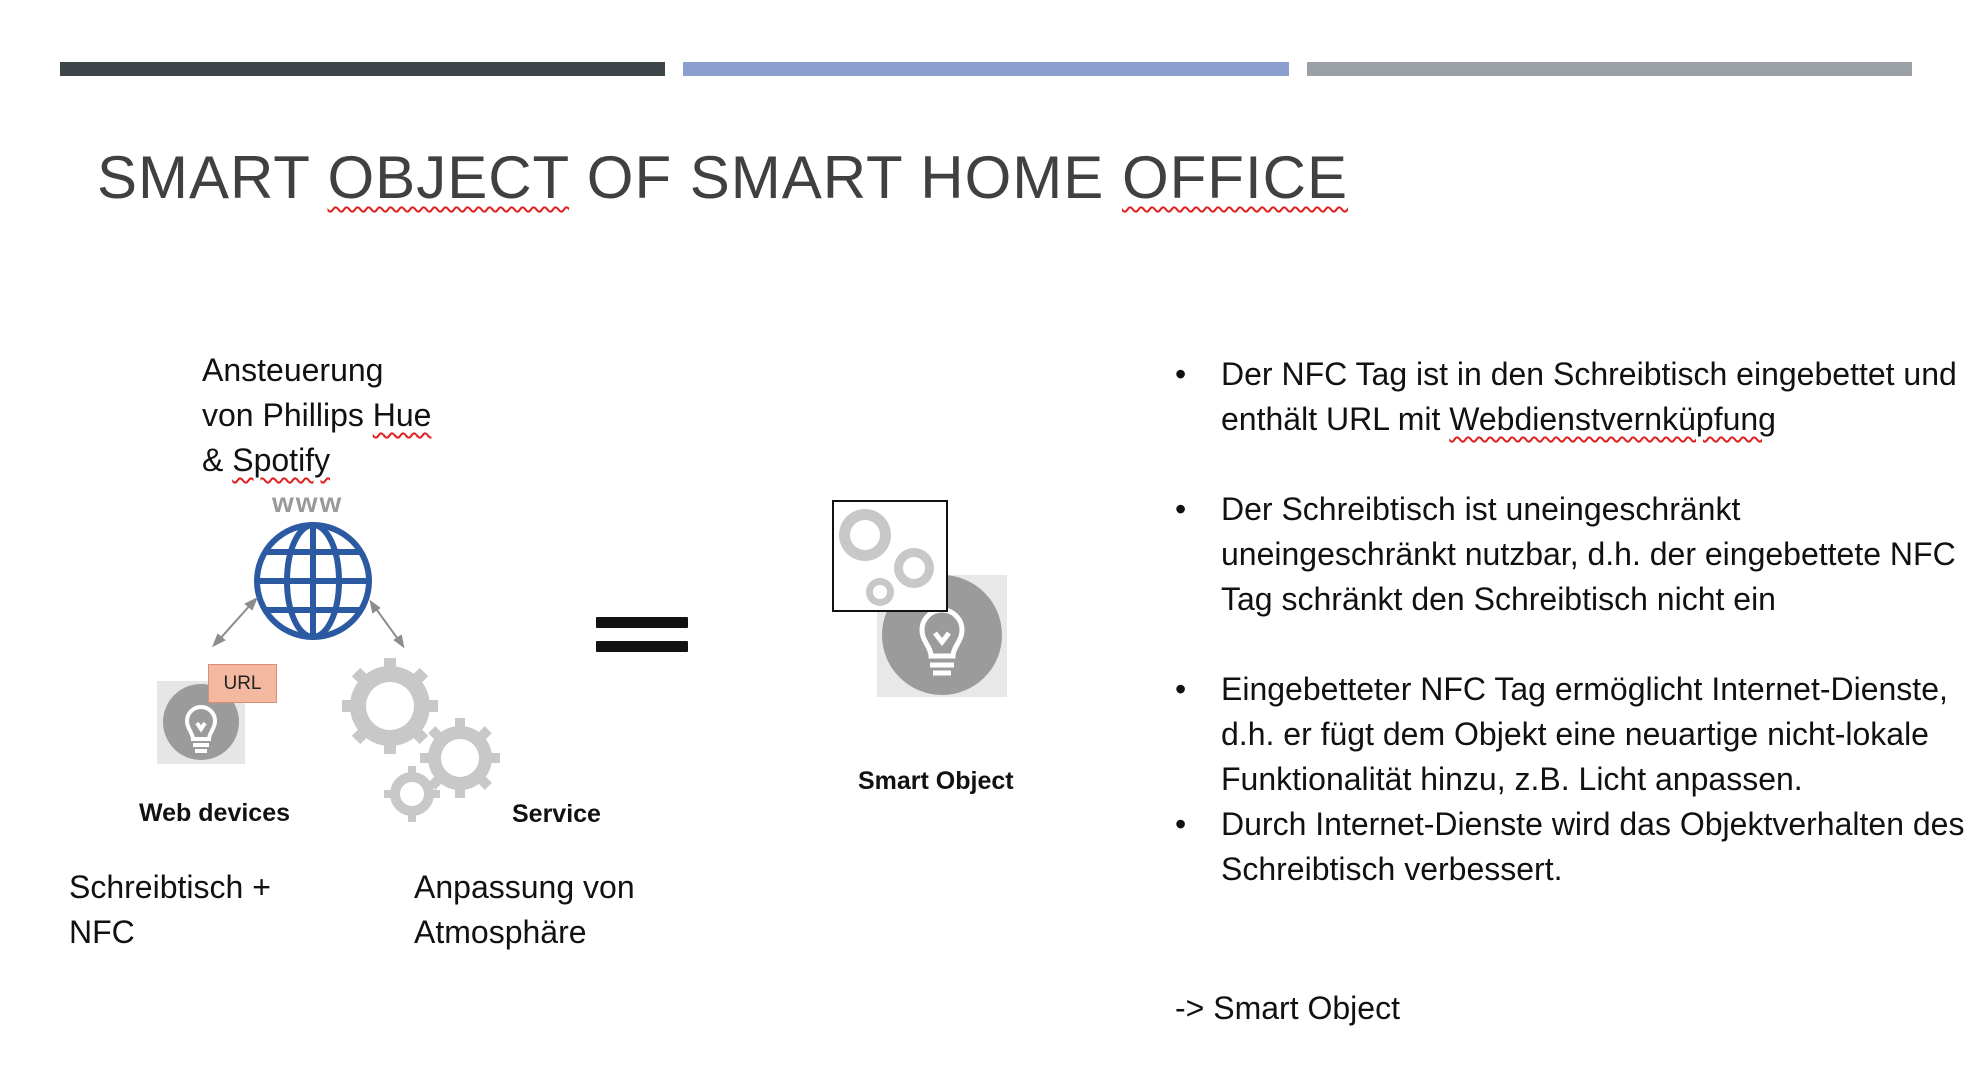  What do you see at coordinates (308, 502) in the screenshot?
I see `www-label: www` at bounding box center [308, 502].